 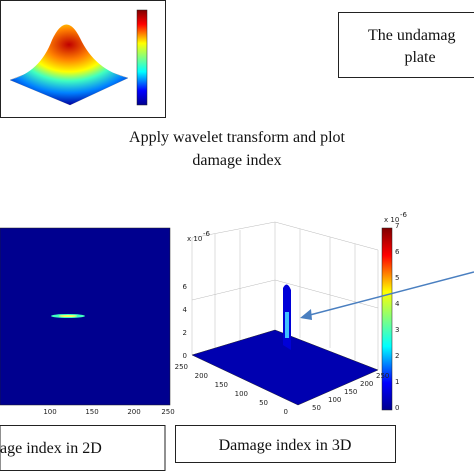 What do you see at coordinates (237, 137) in the screenshot?
I see `caption: Apply wavelet transform and plot` at bounding box center [237, 137].